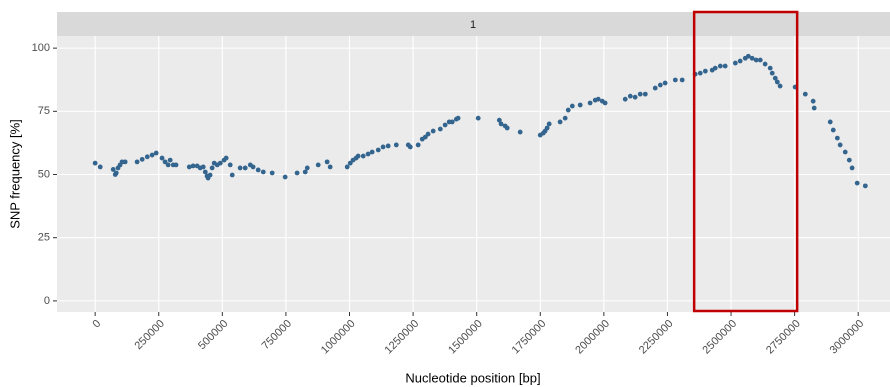  Describe the element at coordinates (47, 301) in the screenshot. I see `y-tick-label: 0` at that location.